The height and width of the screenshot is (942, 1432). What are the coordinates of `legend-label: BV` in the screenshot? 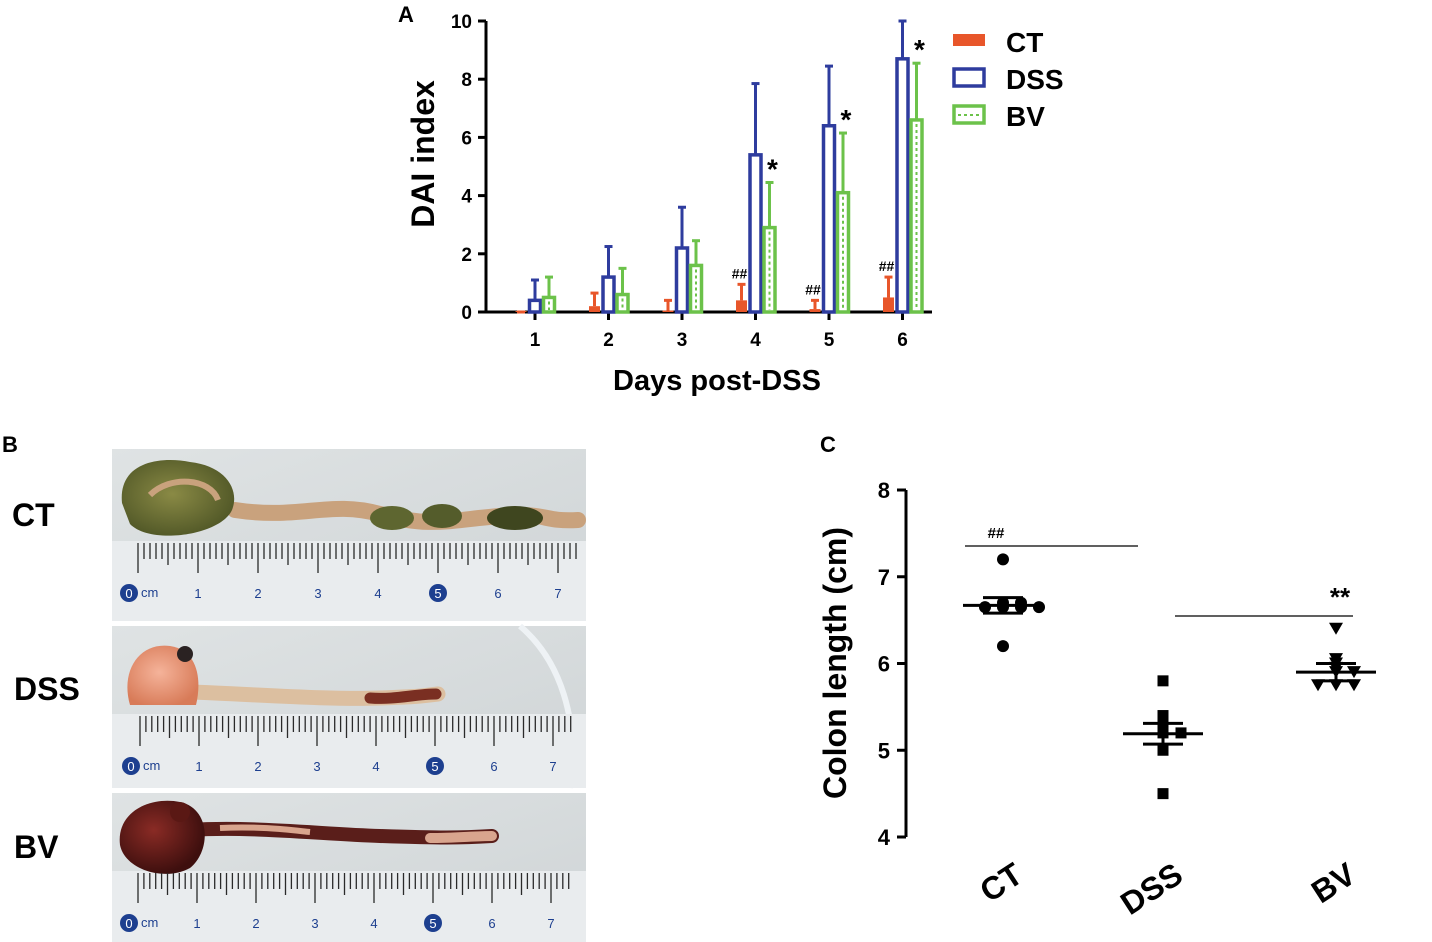 It's located at (1025, 116).